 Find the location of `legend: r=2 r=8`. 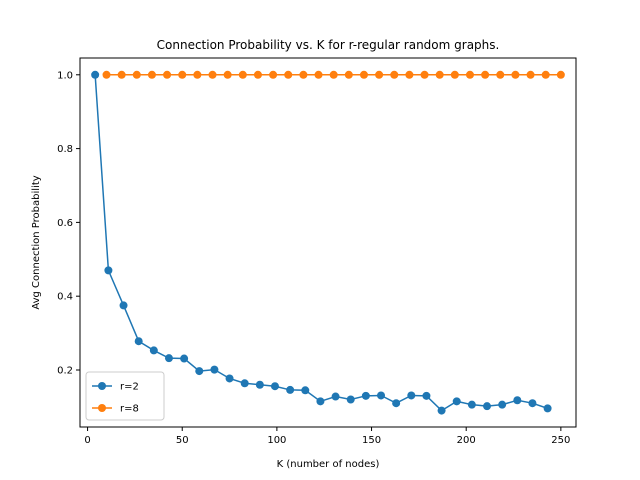

legend: r=2 r=8 is located at coordinates (125, 396).